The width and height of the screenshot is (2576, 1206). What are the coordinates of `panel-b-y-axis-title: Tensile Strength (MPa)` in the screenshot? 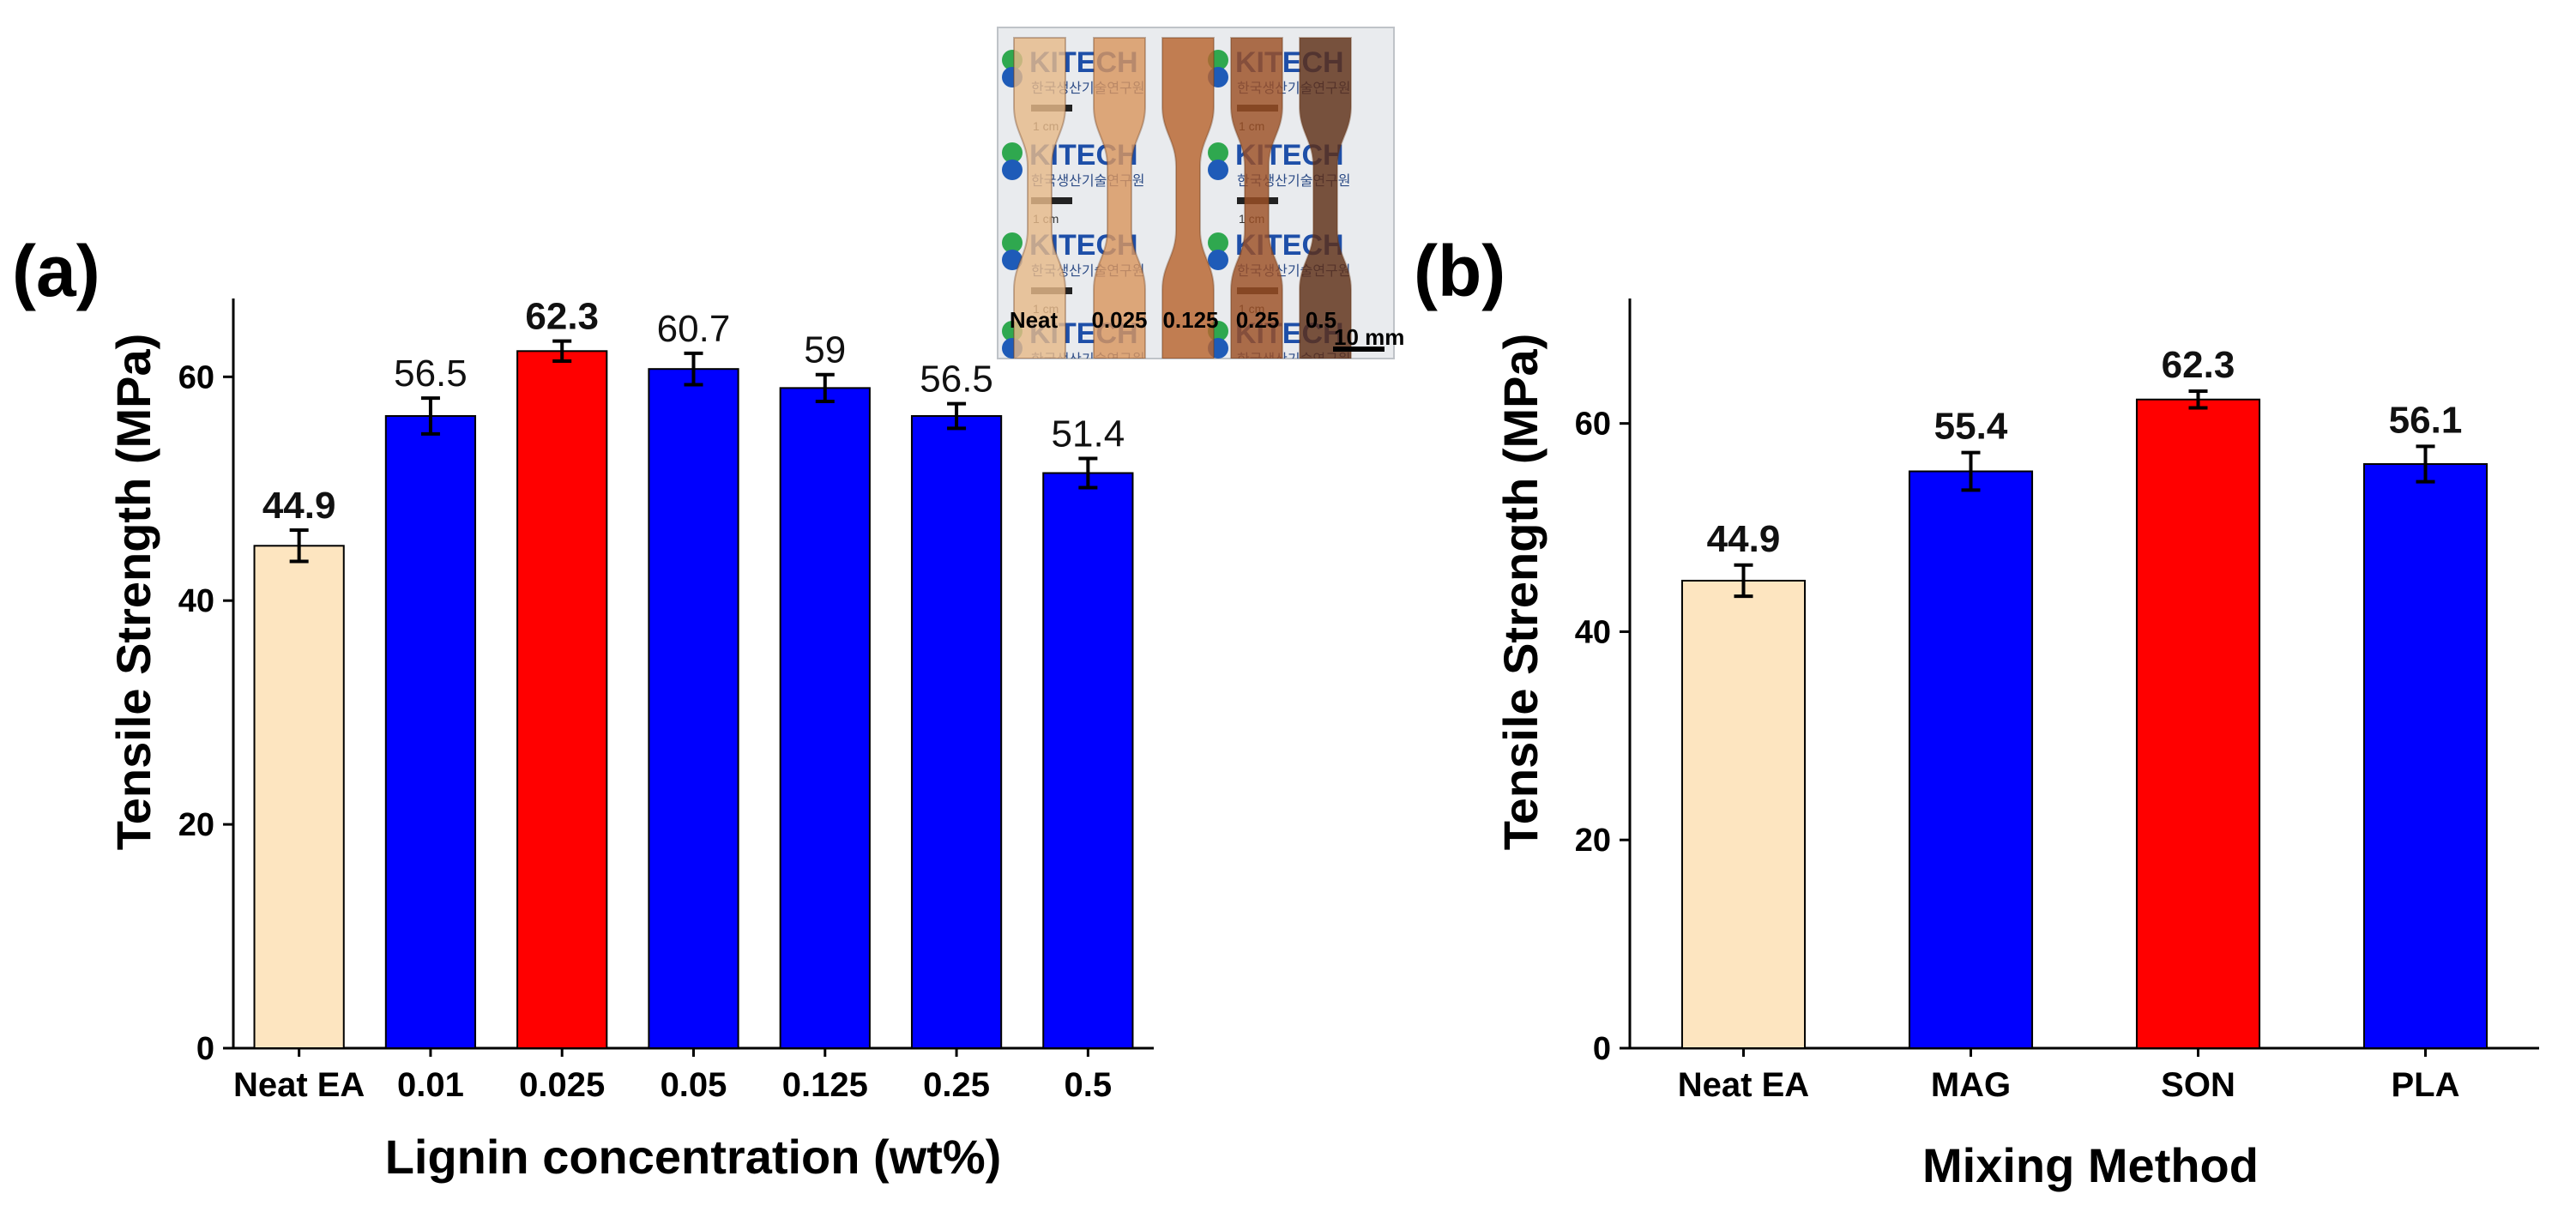 It's located at (1520, 592).